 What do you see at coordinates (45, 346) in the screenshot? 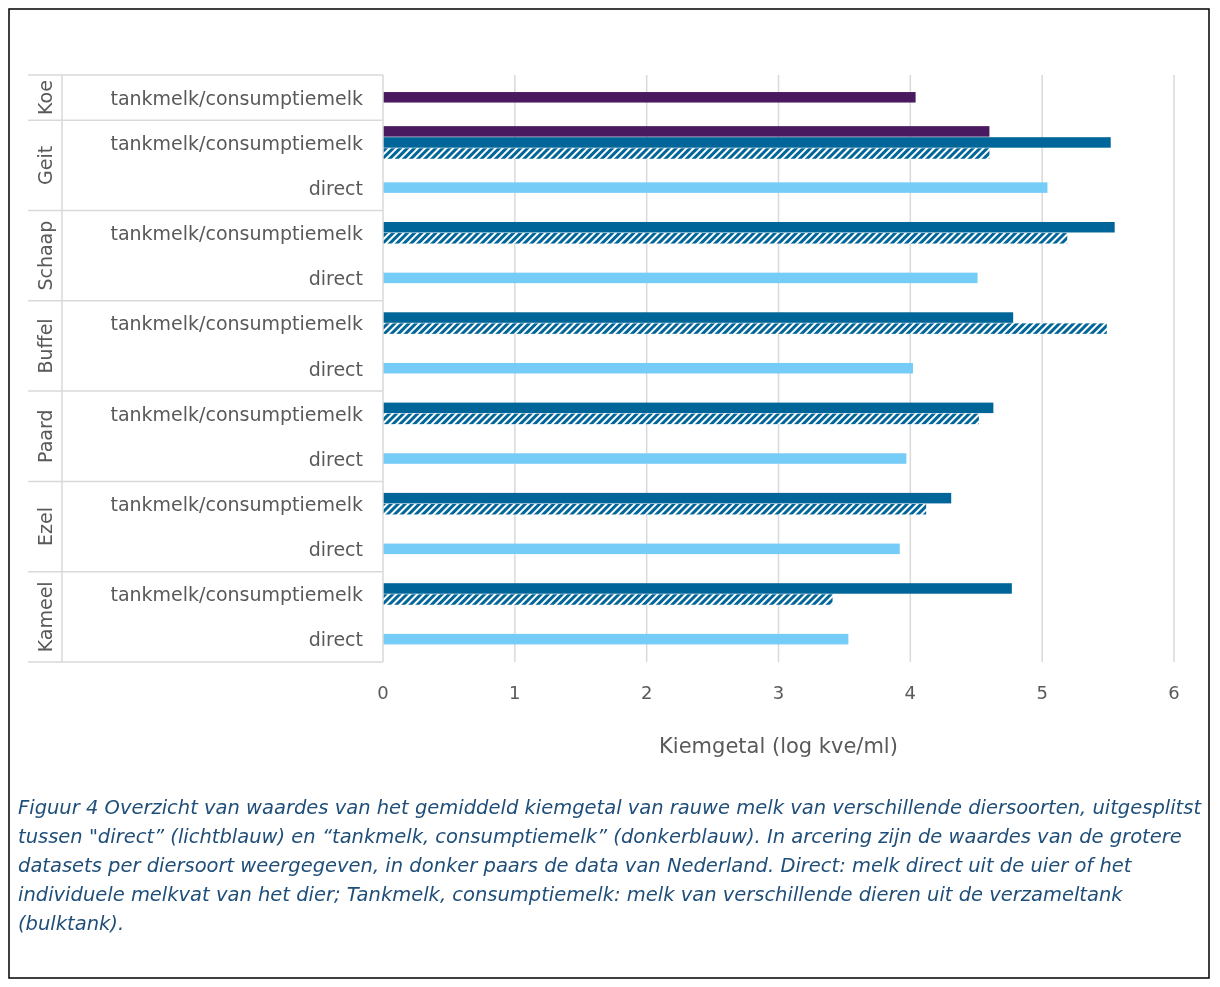
I see `text: Buffel` at bounding box center [45, 346].